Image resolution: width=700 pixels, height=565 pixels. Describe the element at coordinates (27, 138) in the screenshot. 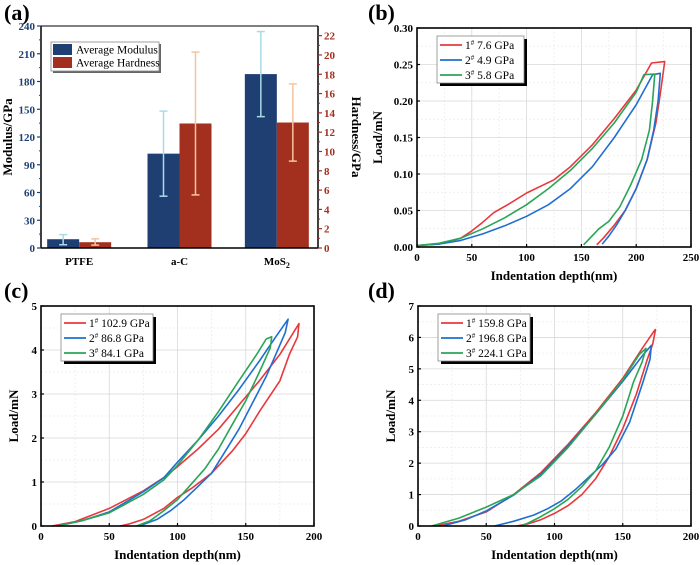

I see `y-tick-label: 120` at that location.